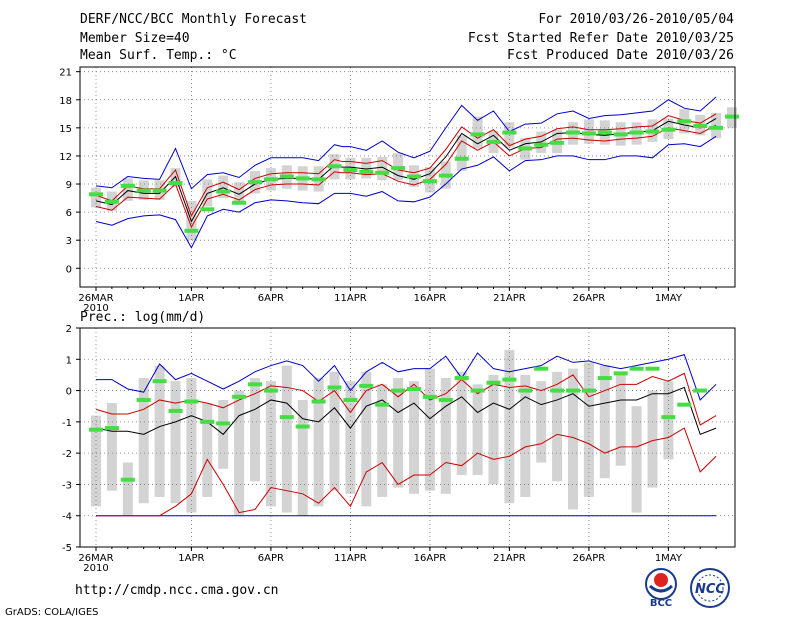 The image size is (800, 620). I want to click on temp-xtick-label: 11APR, so click(350, 298).